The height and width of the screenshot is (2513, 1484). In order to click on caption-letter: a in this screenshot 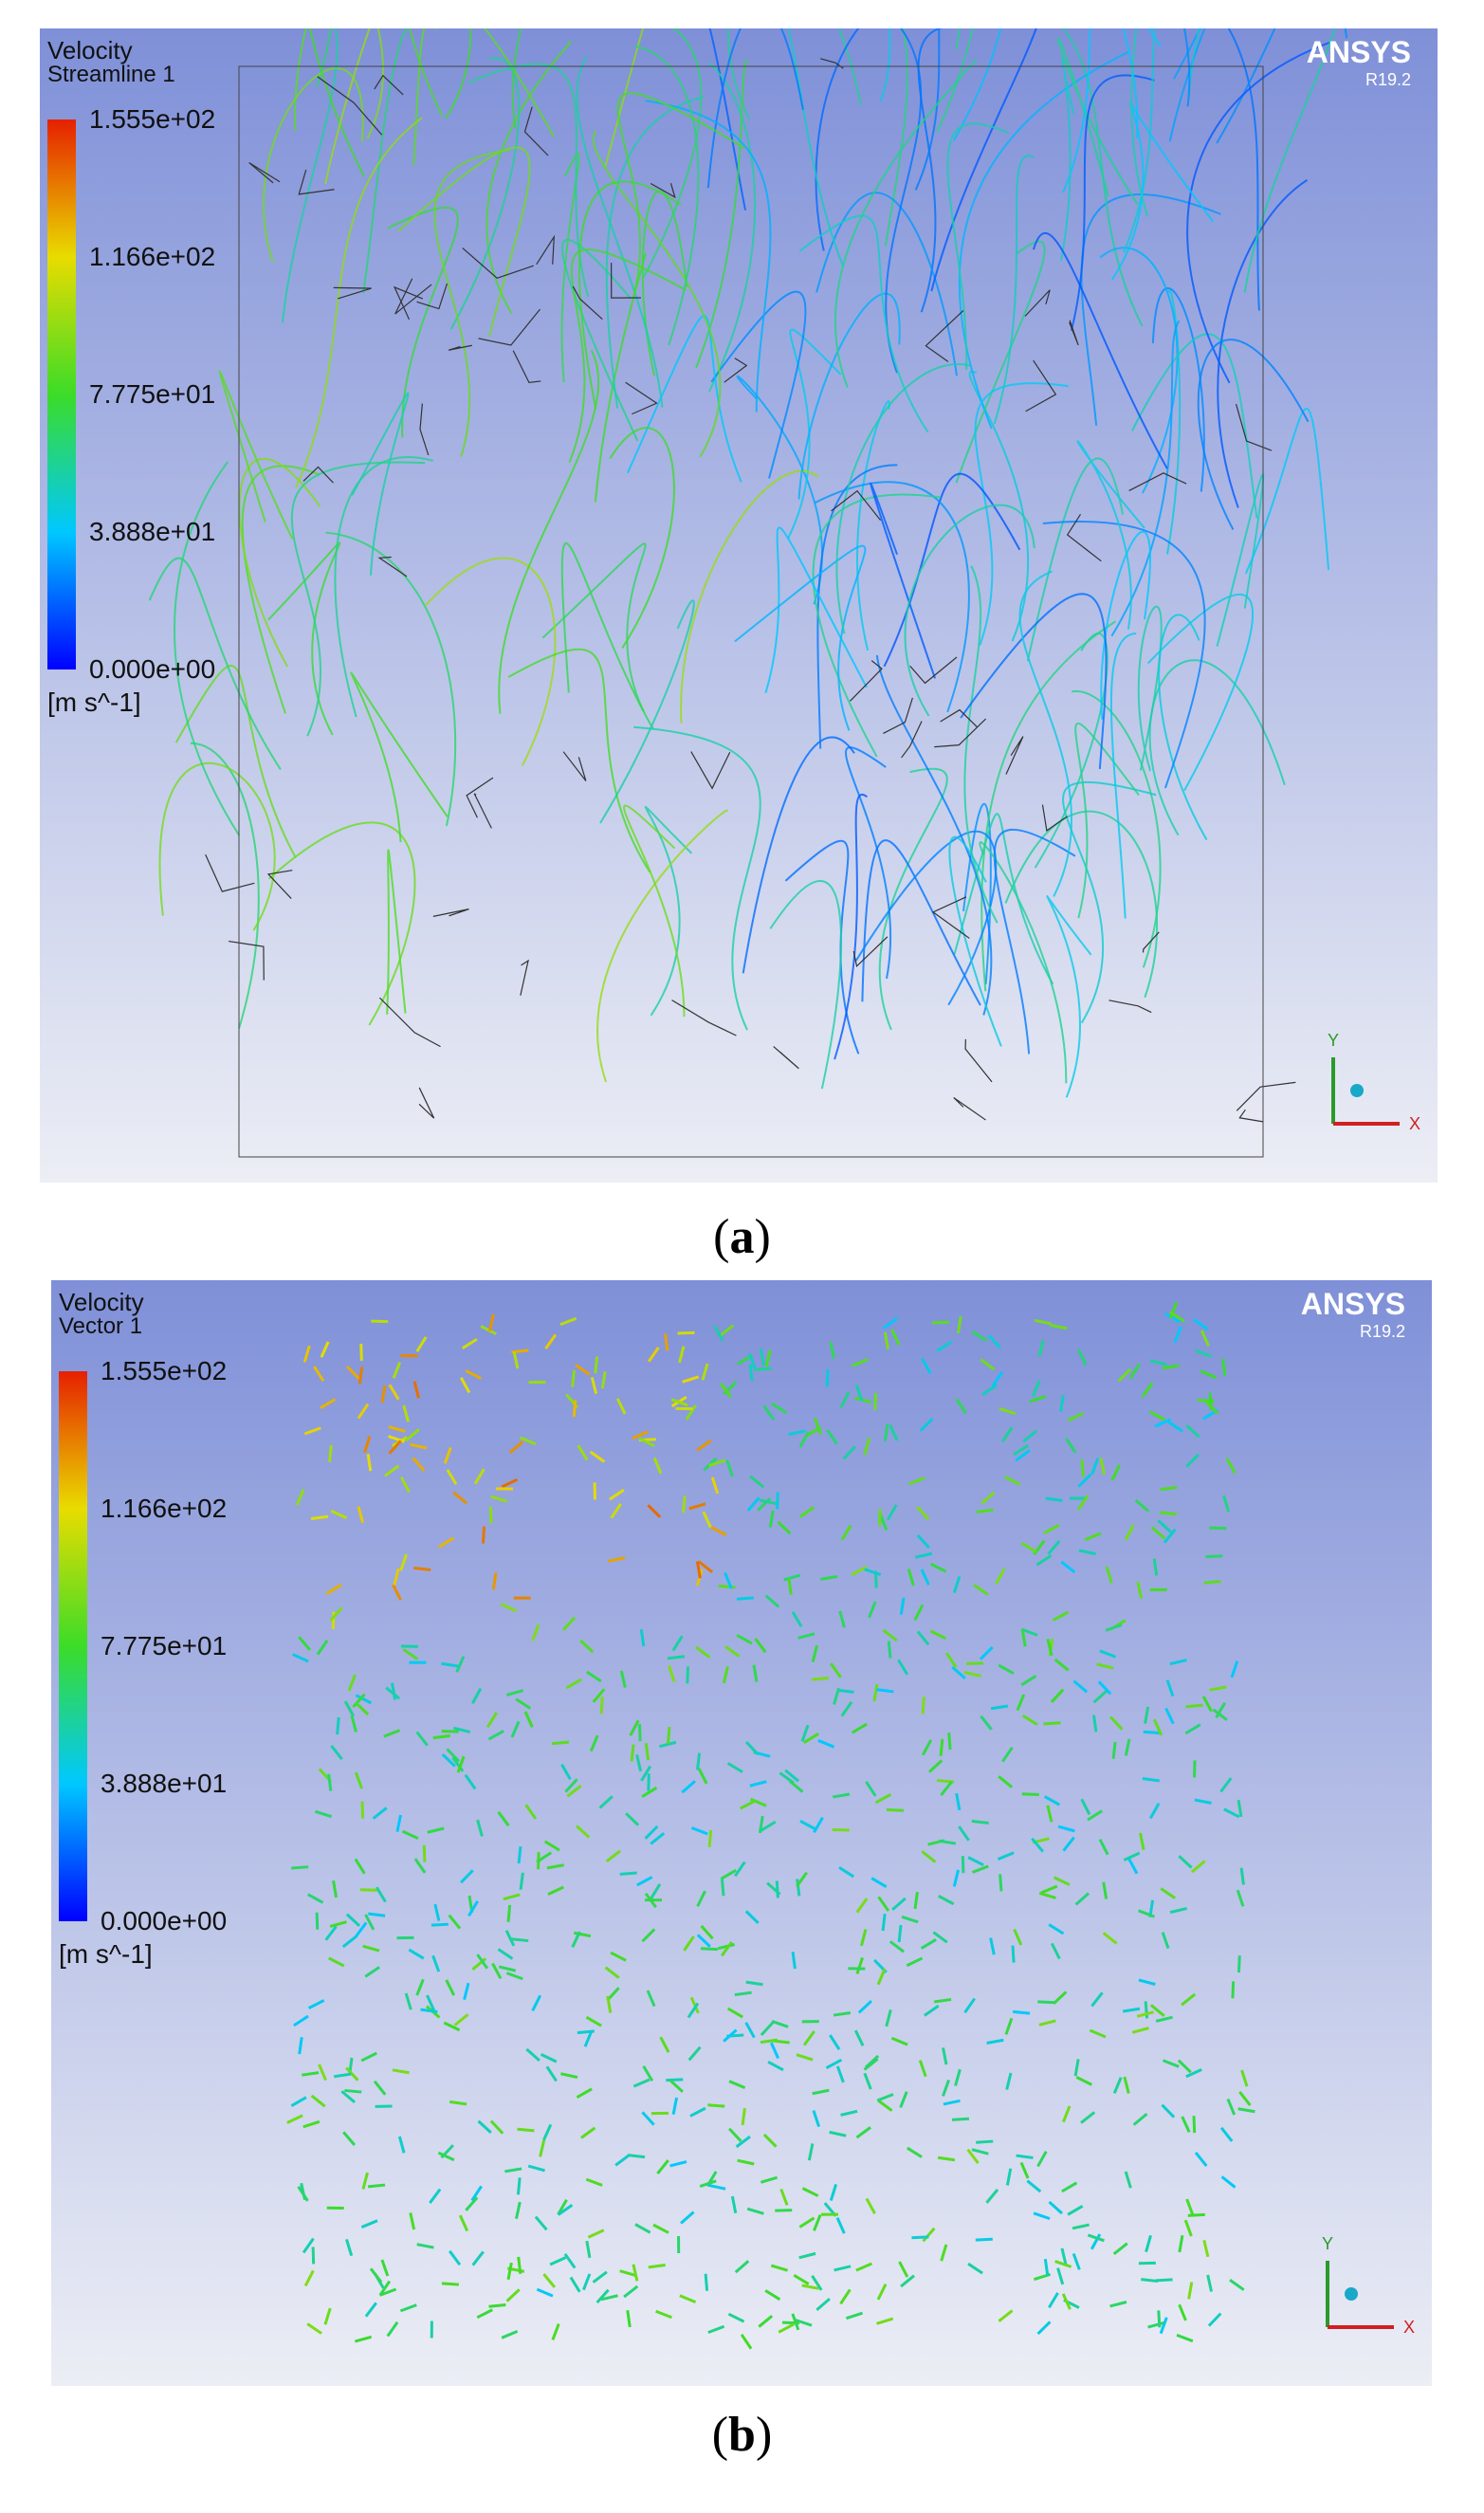, I will do `click(742, 1237)`.